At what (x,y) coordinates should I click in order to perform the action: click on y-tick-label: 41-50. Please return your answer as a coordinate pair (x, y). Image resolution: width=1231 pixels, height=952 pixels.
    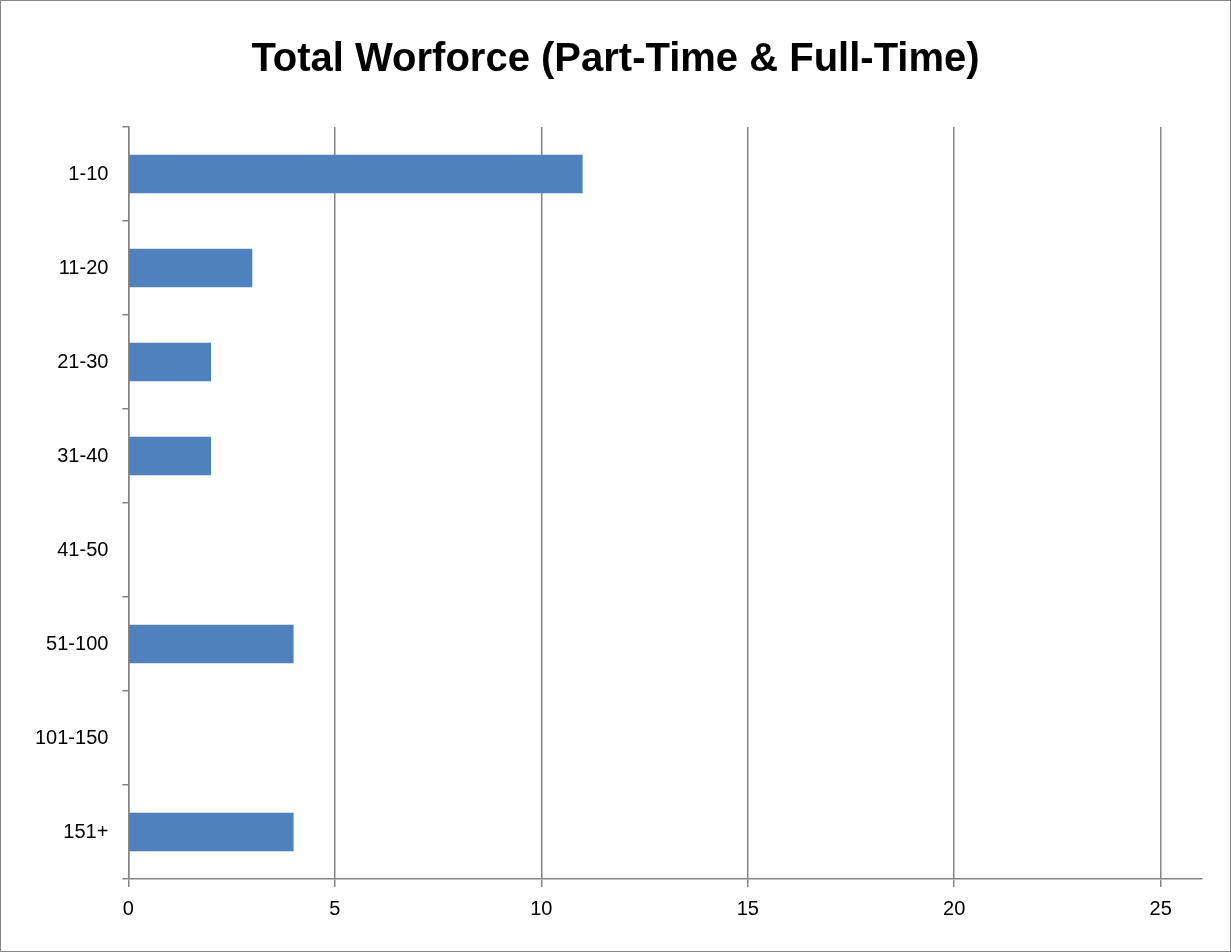
    Looking at the image, I should click on (83, 548).